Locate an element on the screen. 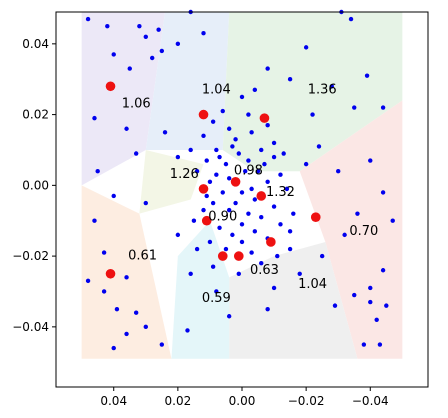 Image resolution: width=448 pixels, height=418 pixels. x-tick-label: −0.04 is located at coordinates (370, 401).